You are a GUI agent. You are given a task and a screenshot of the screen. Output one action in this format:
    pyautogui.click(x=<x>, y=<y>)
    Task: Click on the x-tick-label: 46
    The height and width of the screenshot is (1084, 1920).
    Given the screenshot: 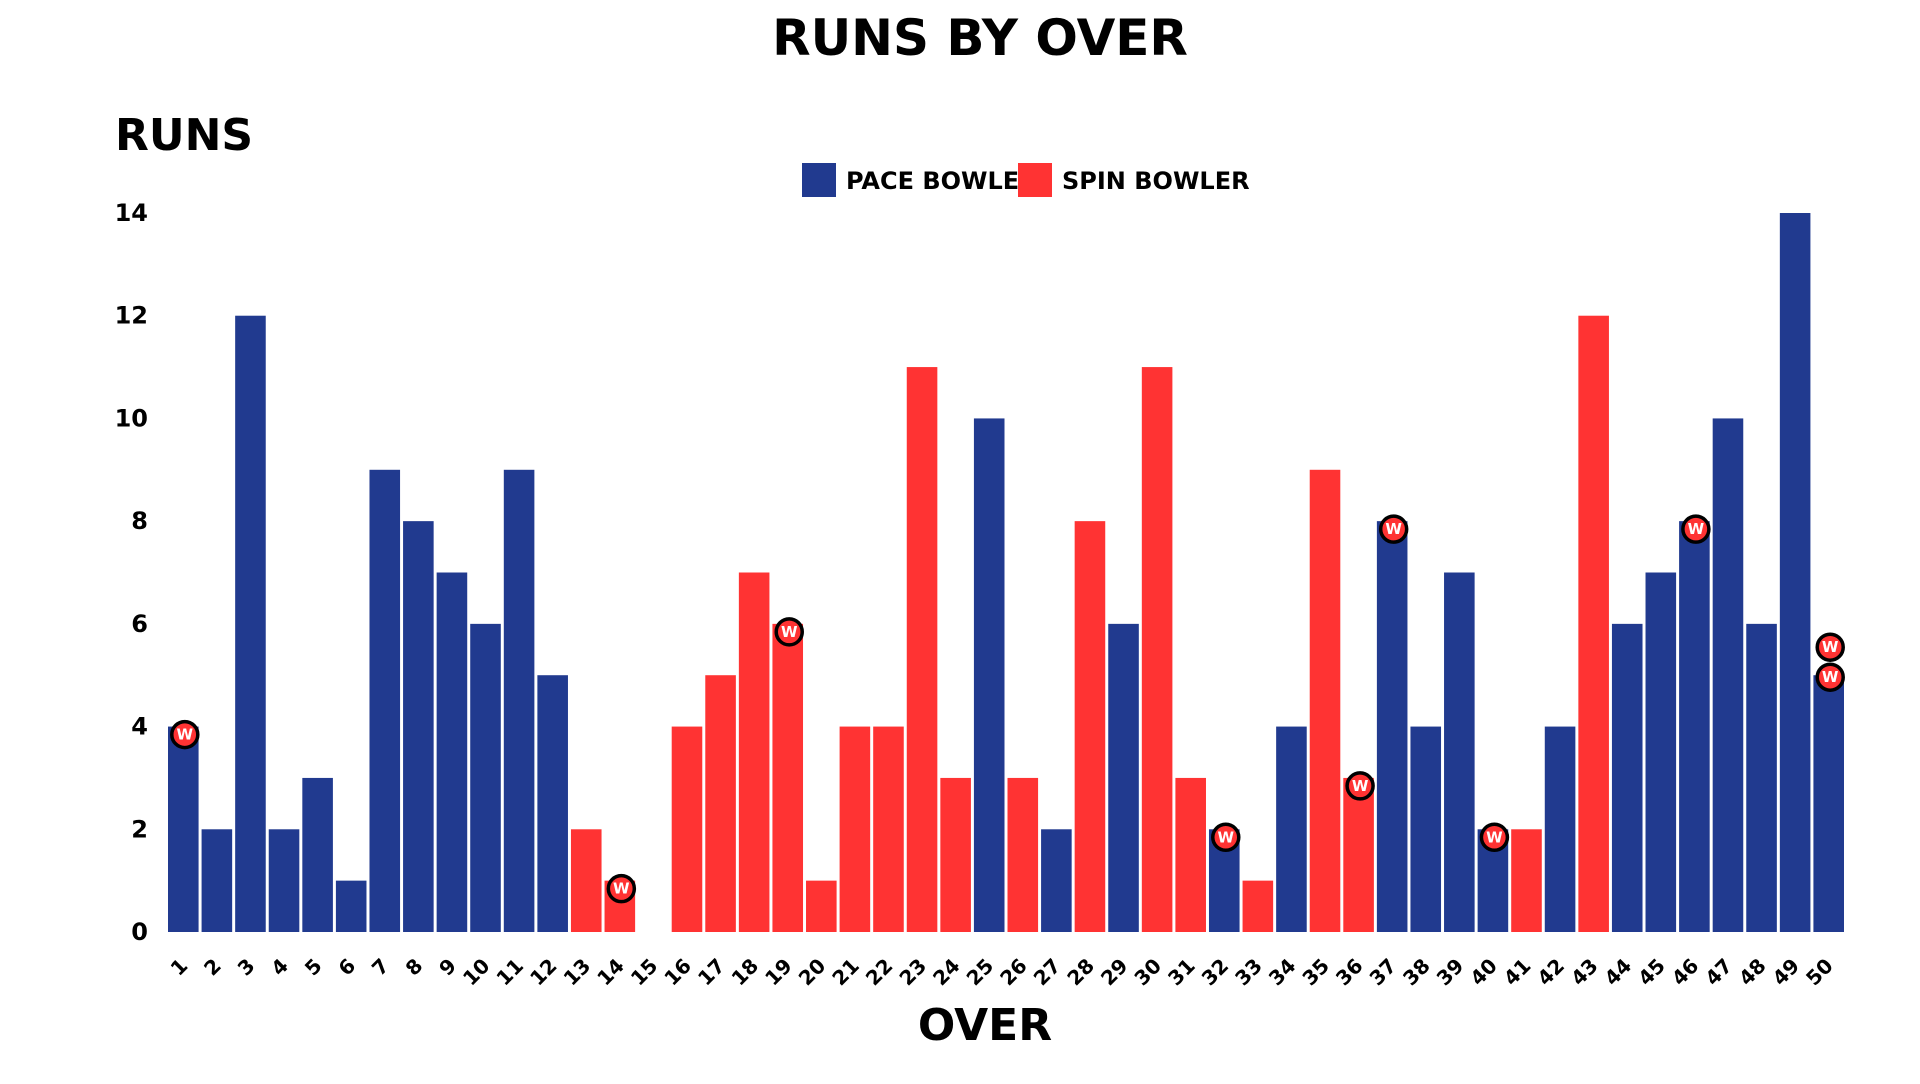 What is the action you would take?
    pyautogui.click(x=1685, y=972)
    